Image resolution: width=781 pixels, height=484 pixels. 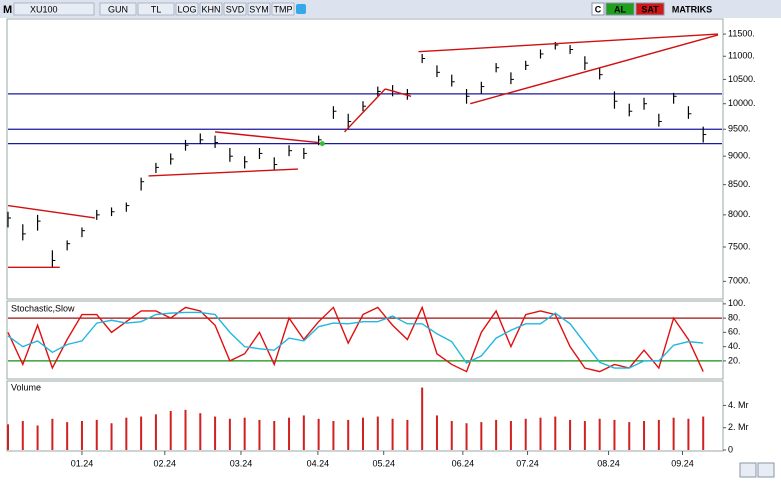 I want to click on y-tick-label: 80., so click(x=734, y=317).